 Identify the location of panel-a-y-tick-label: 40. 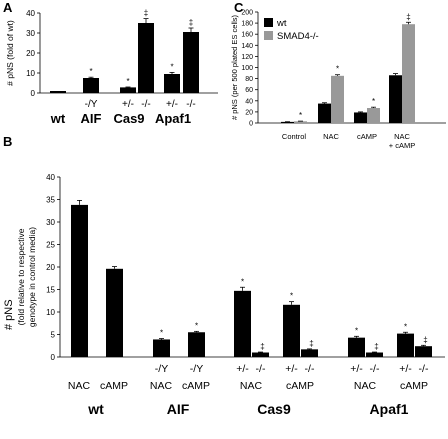
(30, 13).